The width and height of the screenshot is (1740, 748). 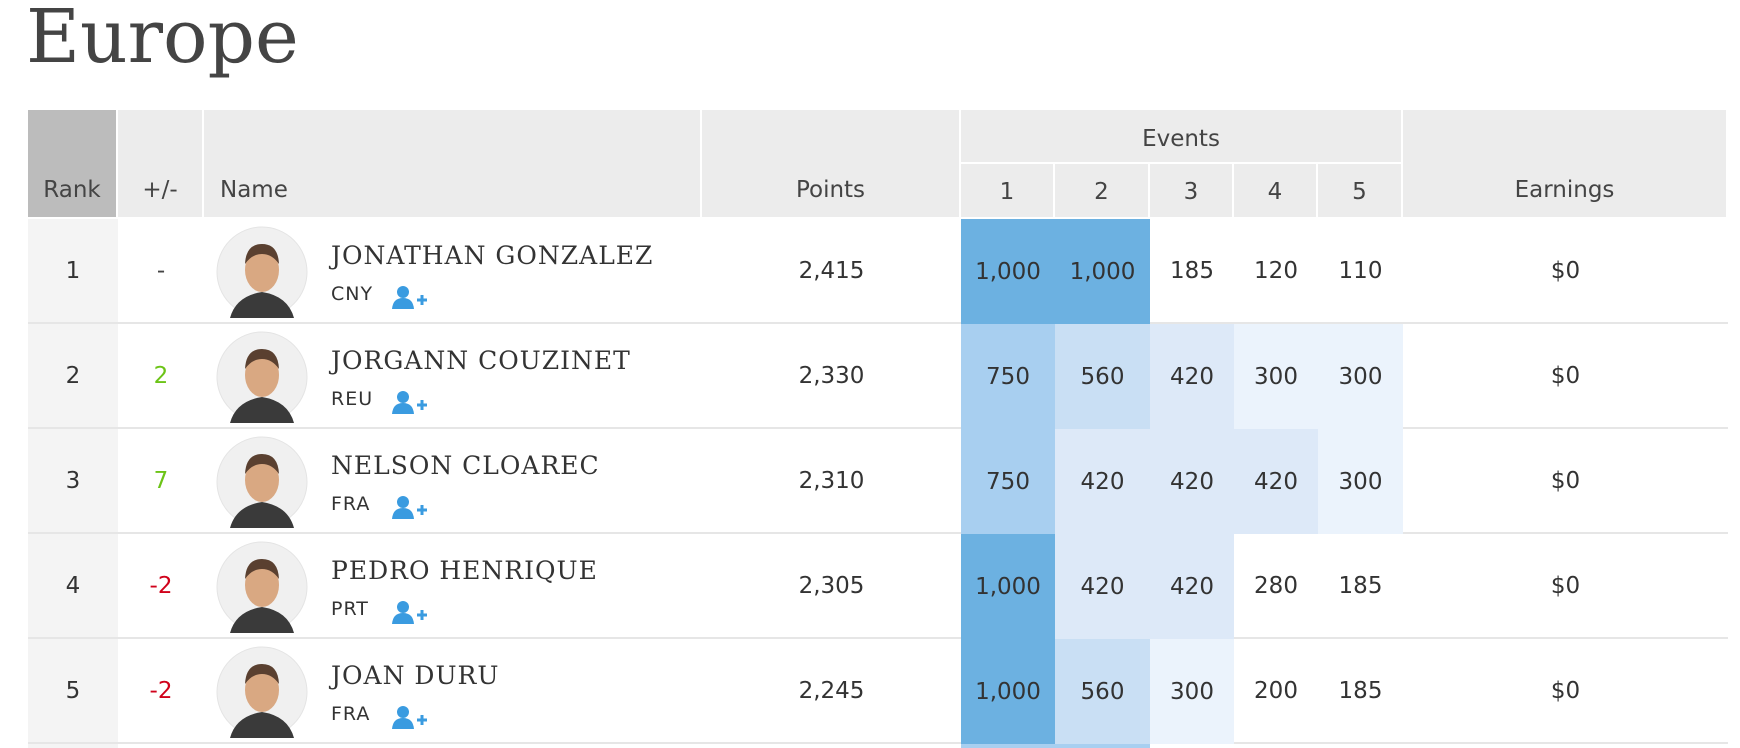 I want to click on country-code: CNY, so click(x=352, y=294).